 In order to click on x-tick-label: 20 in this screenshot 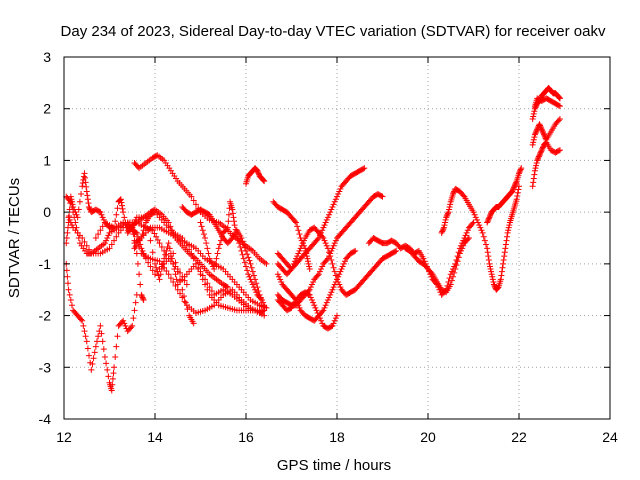, I will do `click(428, 437)`.